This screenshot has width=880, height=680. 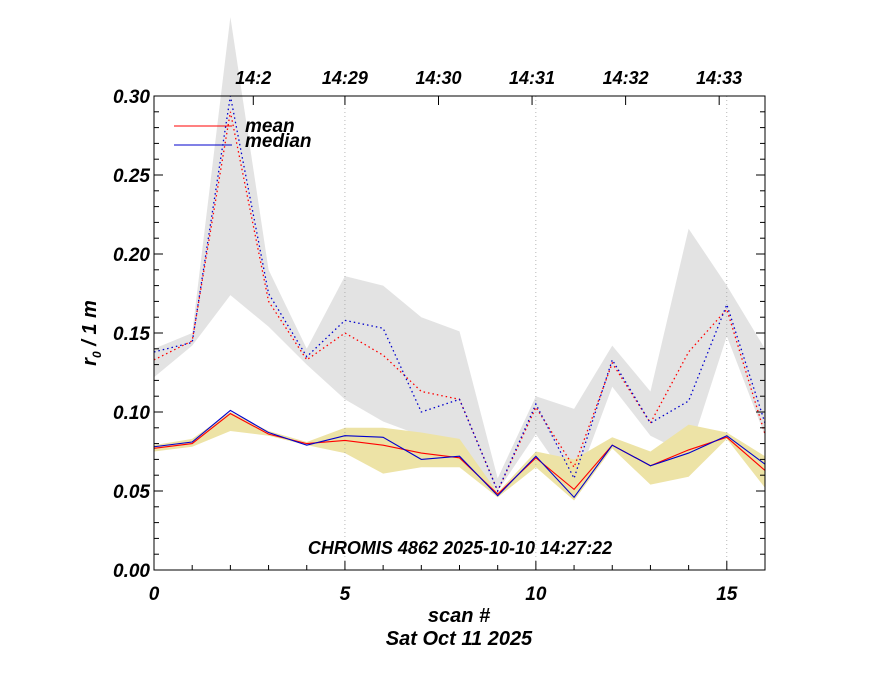 I want to click on y-axis-label: r0 / 1 m, so click(x=91, y=333).